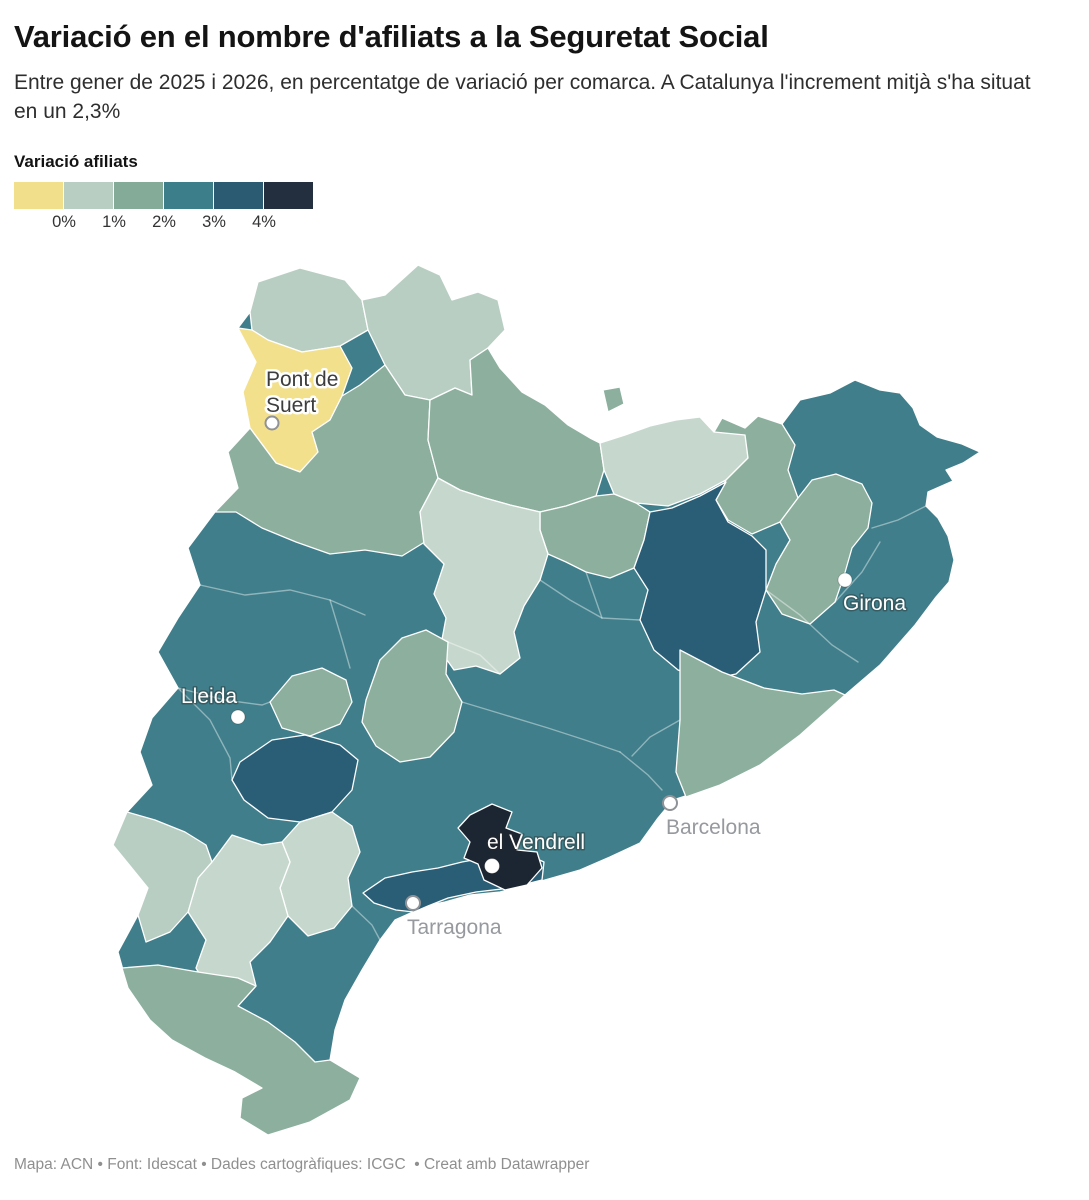 This screenshot has width=1089, height=1200. Describe the element at coordinates (295, 778) in the screenshot. I see `region-garrigues` at that location.